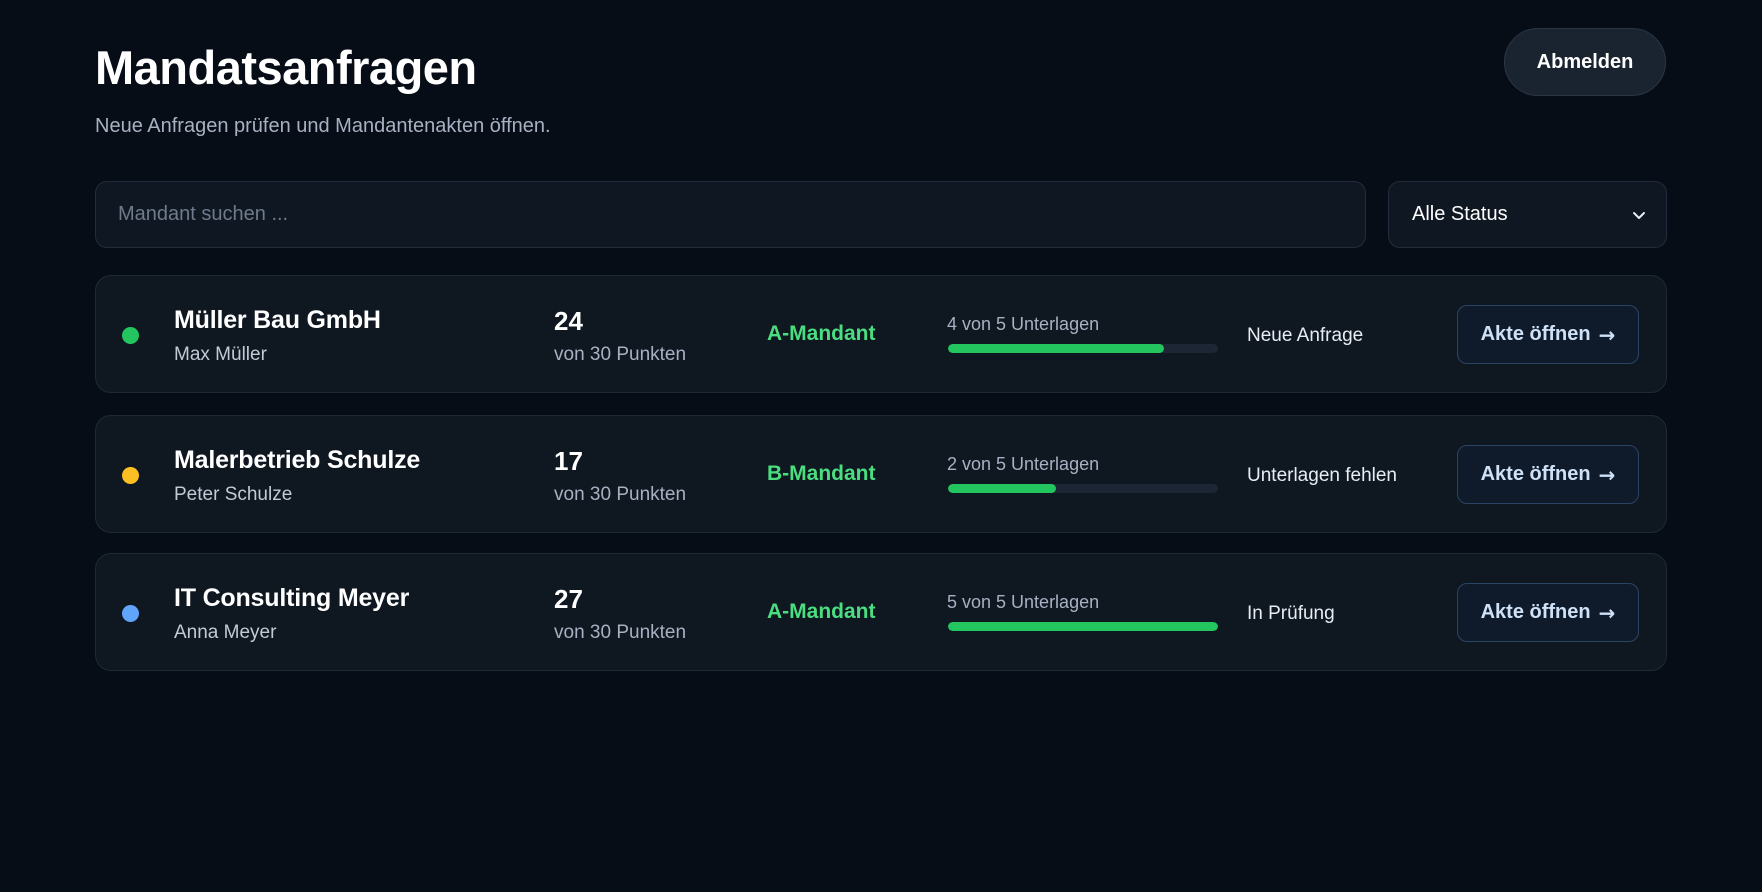  What do you see at coordinates (286, 67) in the screenshot?
I see `page-title: Mandatsanfragen` at bounding box center [286, 67].